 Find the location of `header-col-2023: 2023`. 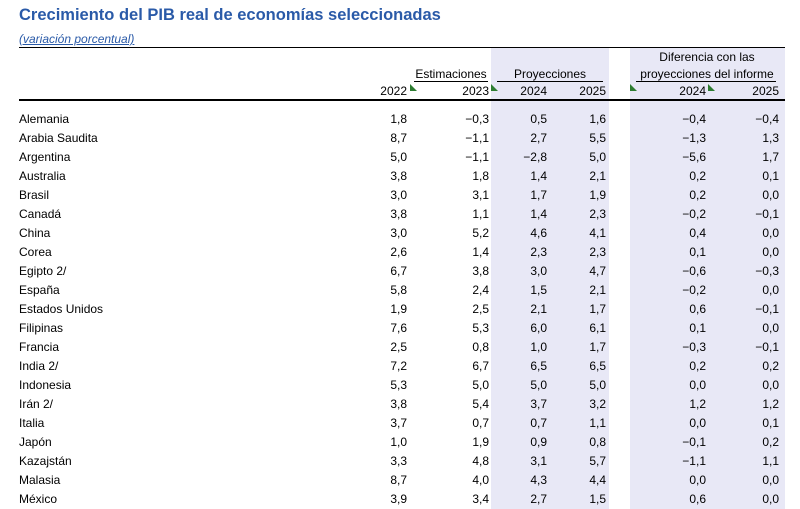

header-col-2023: 2023 is located at coordinates (475, 91).